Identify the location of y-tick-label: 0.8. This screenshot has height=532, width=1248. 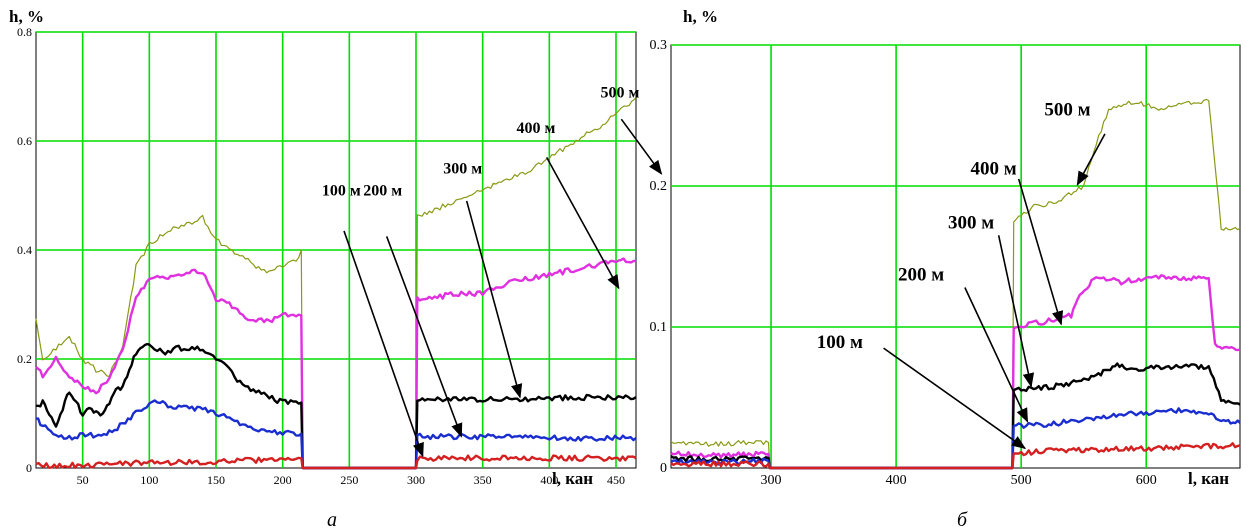
(24, 32).